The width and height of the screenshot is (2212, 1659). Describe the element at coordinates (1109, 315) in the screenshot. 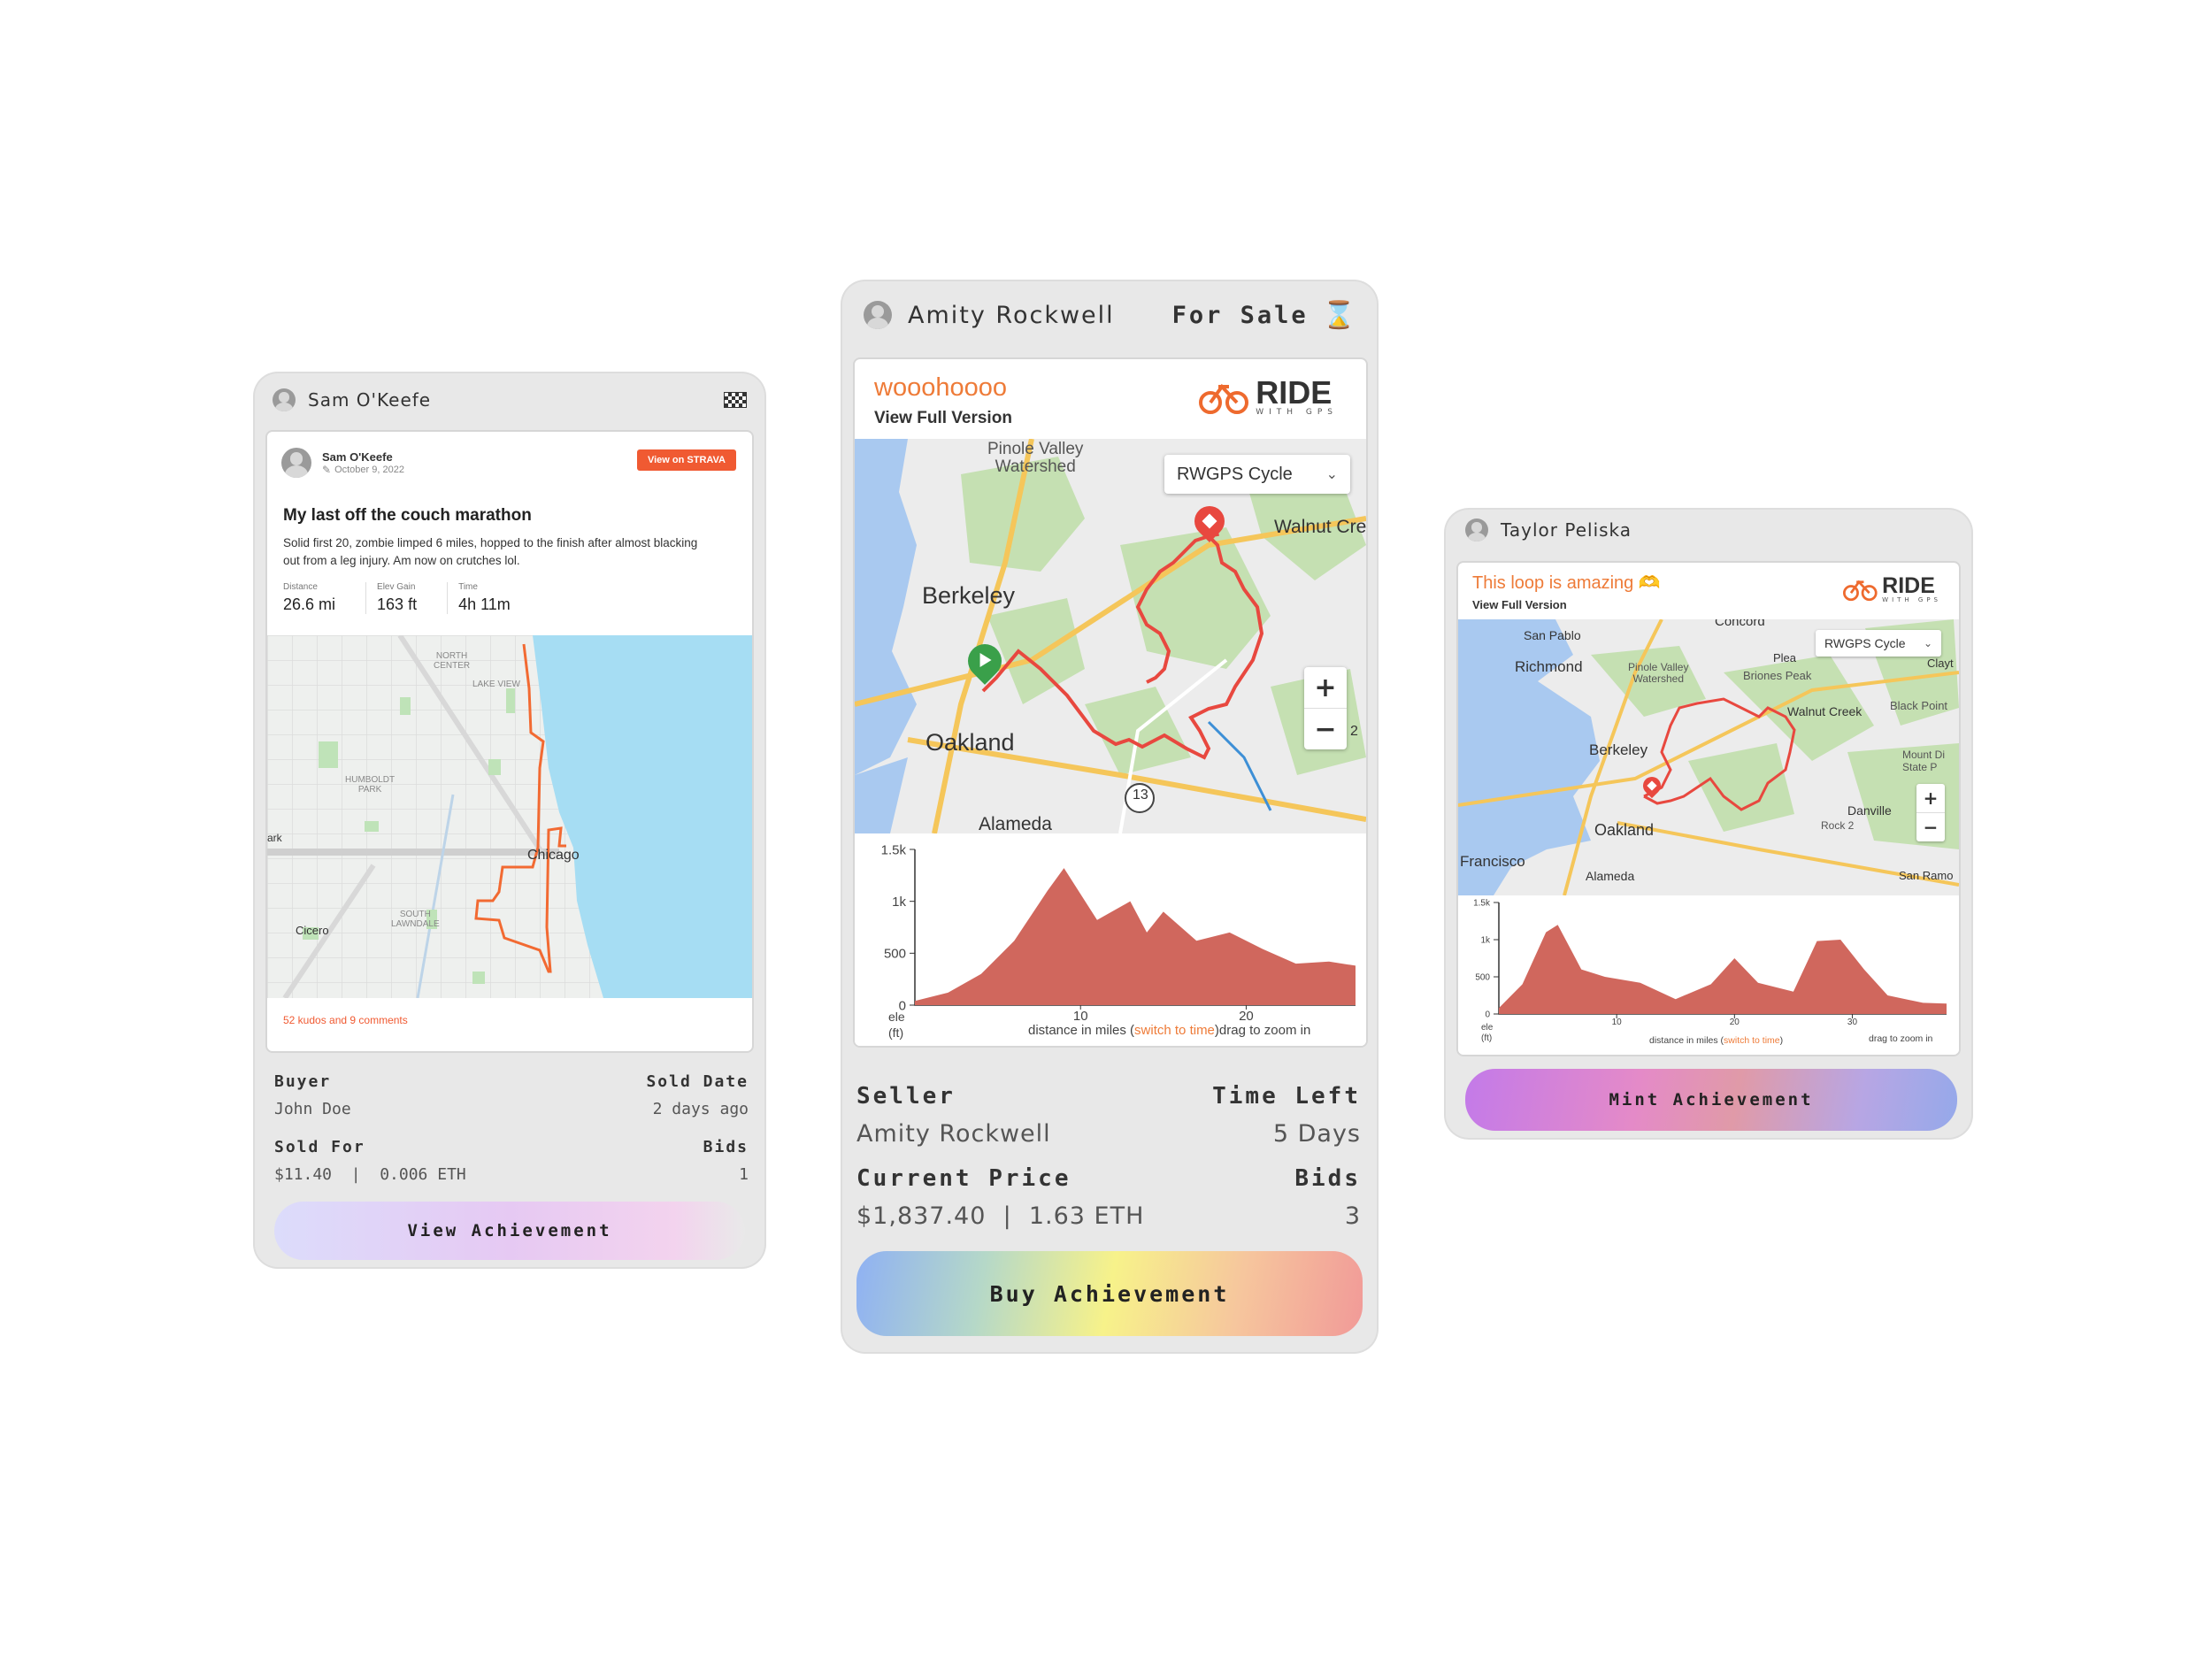

I see `card-header: Amity Rockwell For Sale ⌛` at that location.